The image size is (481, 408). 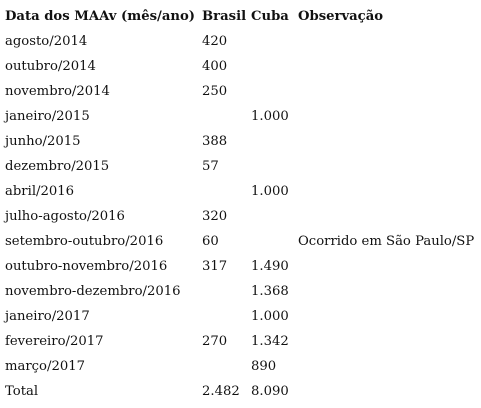 I want to click on cell-date: outubro/2014, so click(x=50, y=66).